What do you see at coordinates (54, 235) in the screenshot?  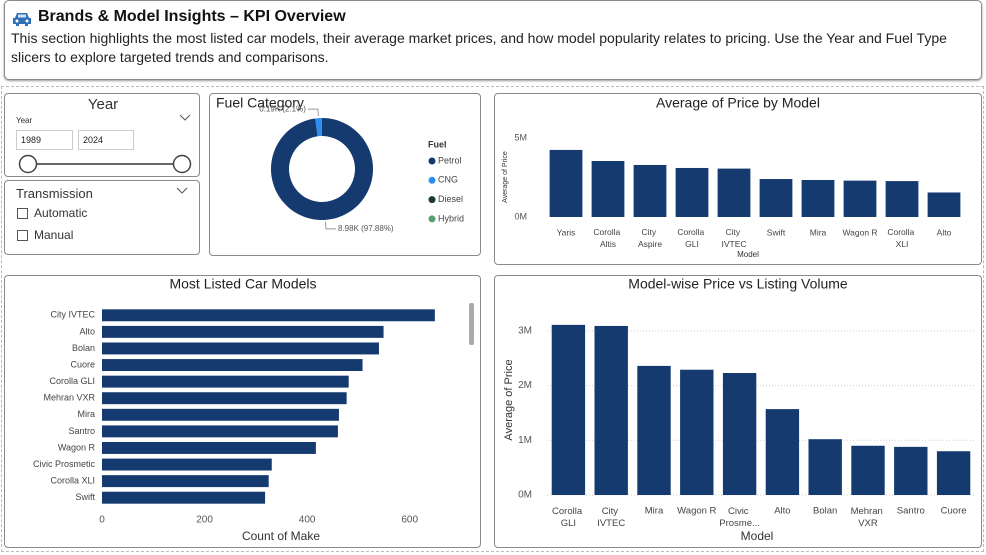 I see `option-label: Manual` at bounding box center [54, 235].